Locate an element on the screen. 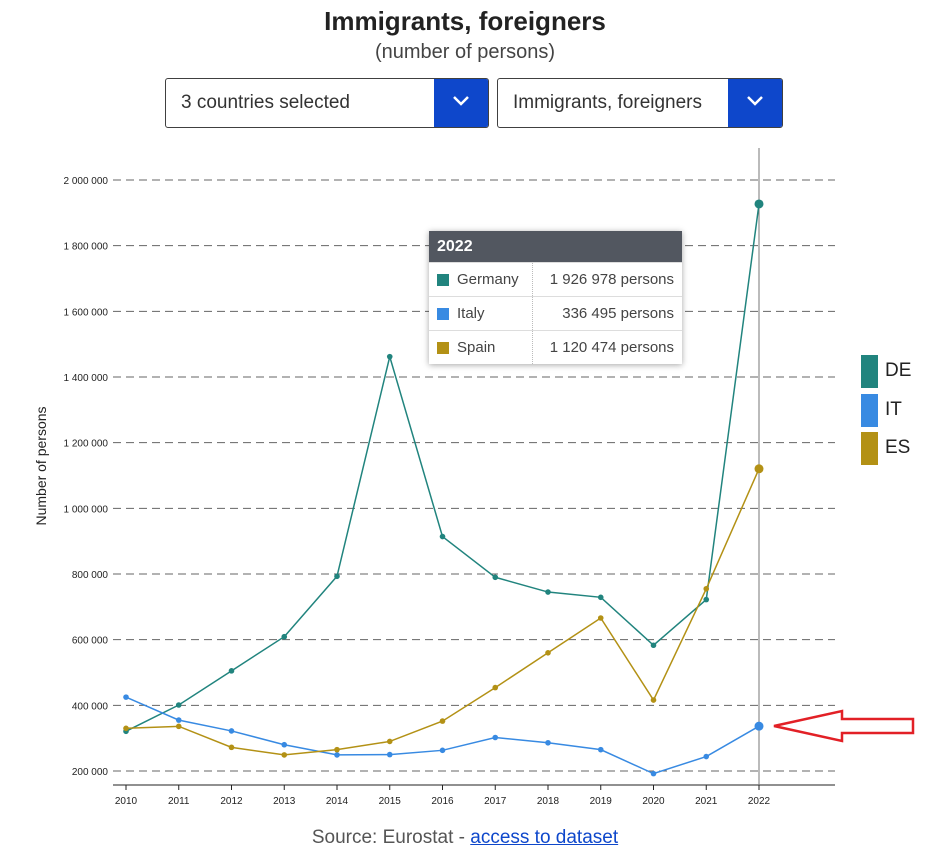 This screenshot has height=861, width=930. y-tick-label: 400 000 is located at coordinates (90, 706).